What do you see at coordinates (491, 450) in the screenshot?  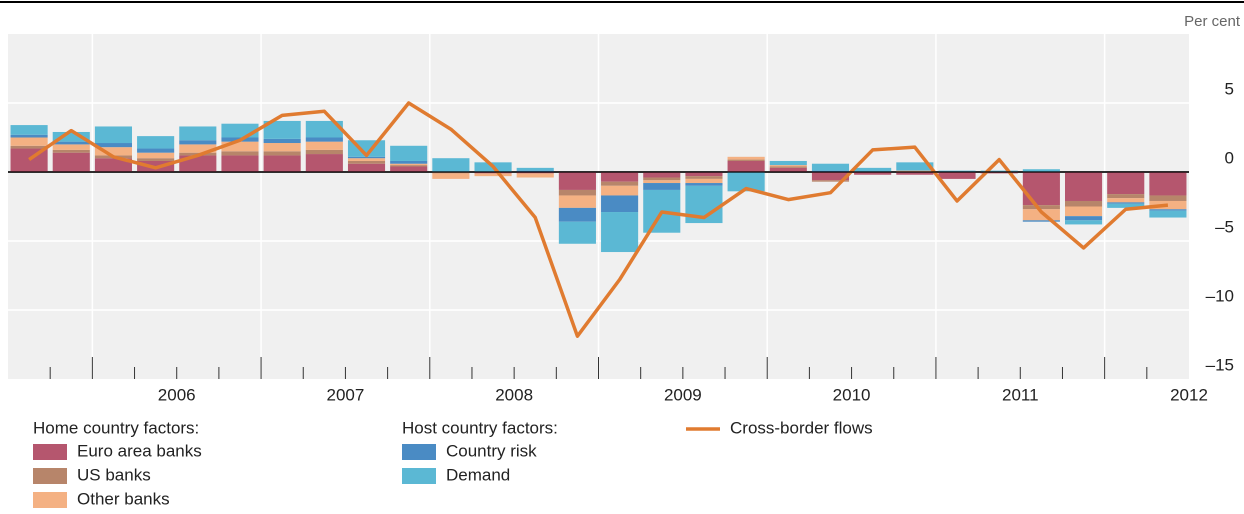 I see `legend-label: Country risk` at bounding box center [491, 450].